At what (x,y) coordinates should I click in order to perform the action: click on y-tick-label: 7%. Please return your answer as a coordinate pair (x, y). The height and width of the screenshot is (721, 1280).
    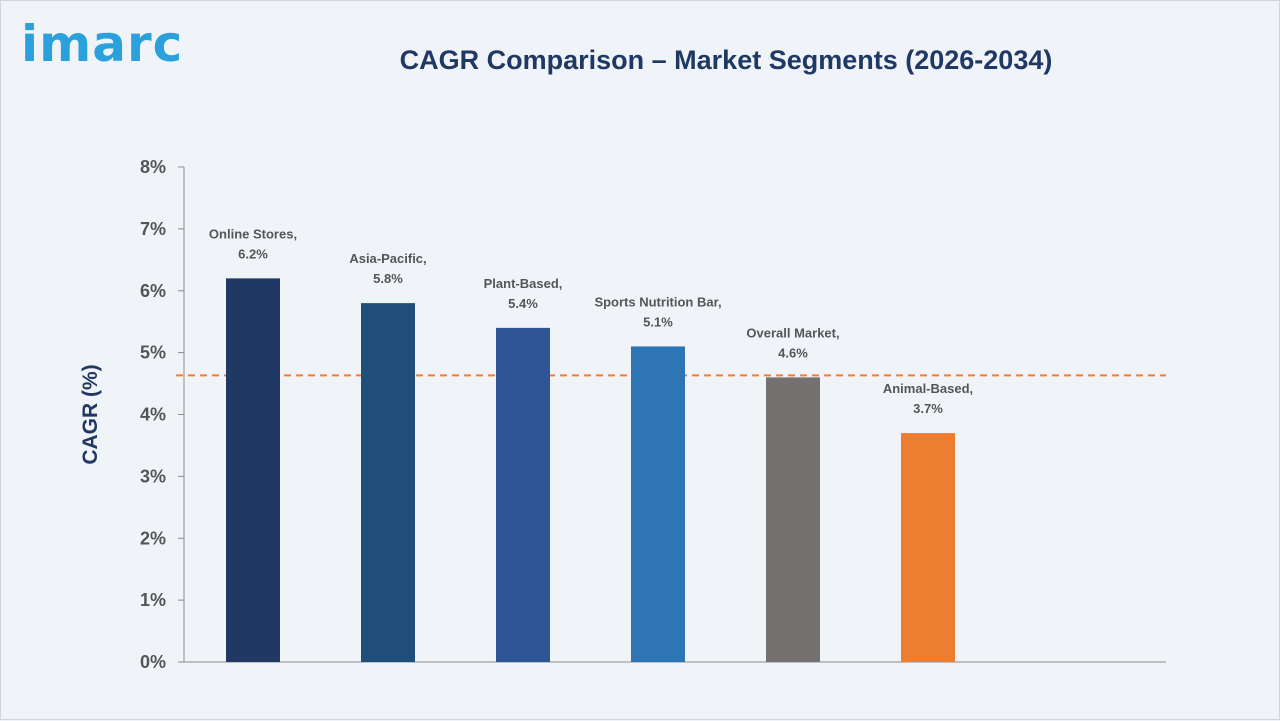
    Looking at the image, I should click on (153, 229).